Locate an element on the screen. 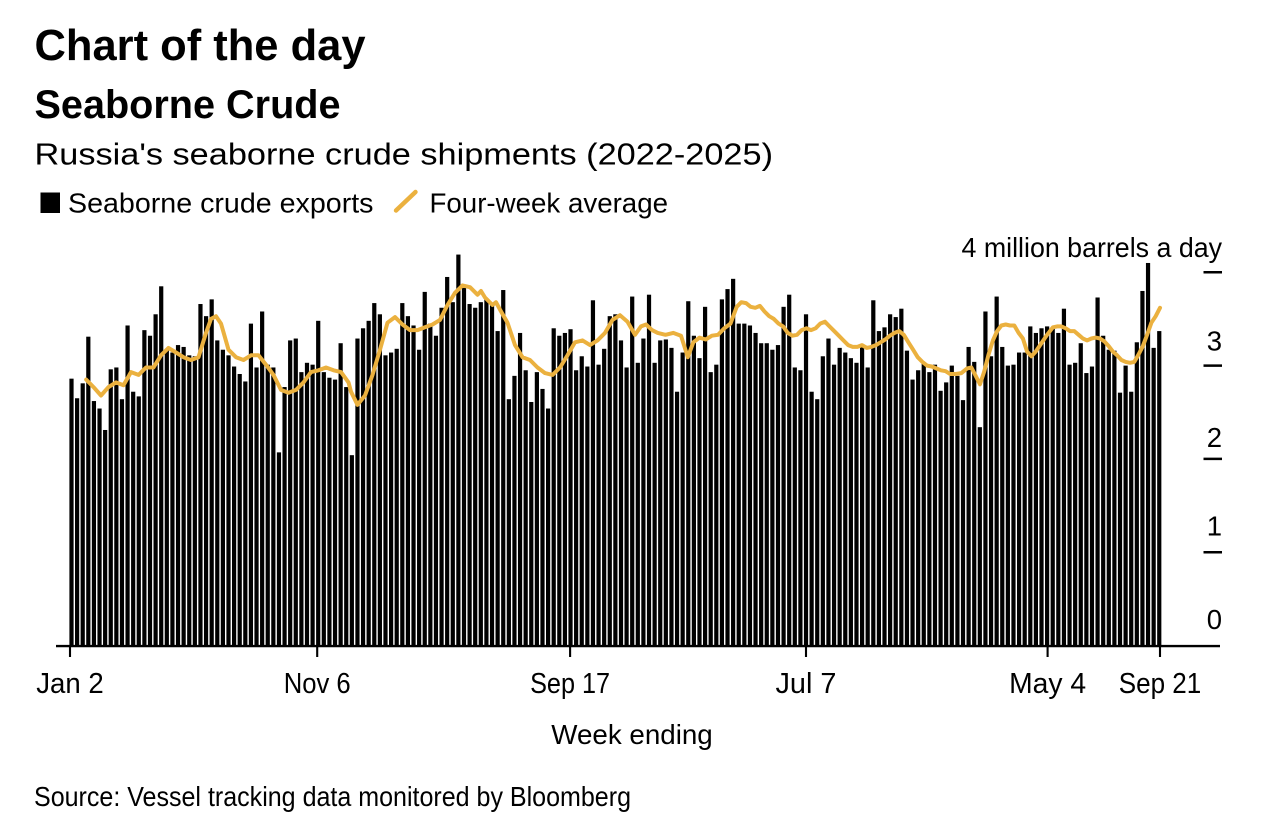  svg-text: Sep 21 is located at coordinates (1160, 684).